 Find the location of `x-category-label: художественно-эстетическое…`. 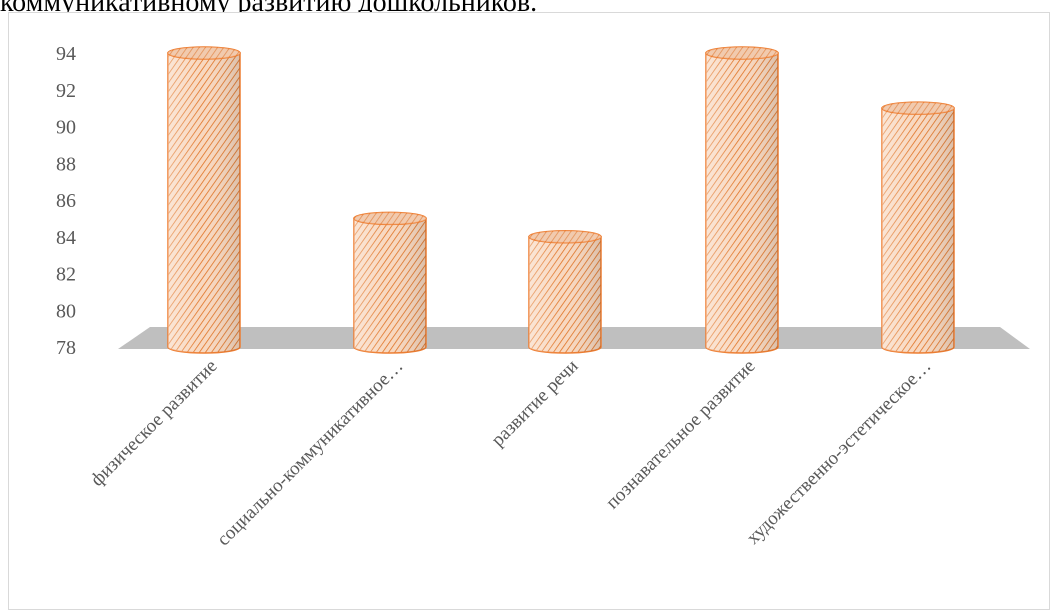

x-category-label: художественно-эстетическое… is located at coordinates (839, 452).